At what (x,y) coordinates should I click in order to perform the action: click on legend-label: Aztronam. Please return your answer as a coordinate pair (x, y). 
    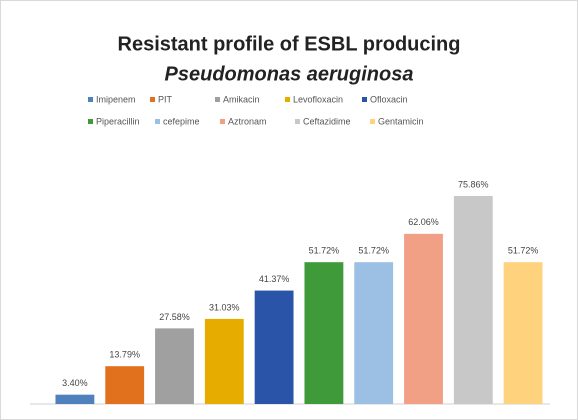
    Looking at the image, I should click on (247, 121).